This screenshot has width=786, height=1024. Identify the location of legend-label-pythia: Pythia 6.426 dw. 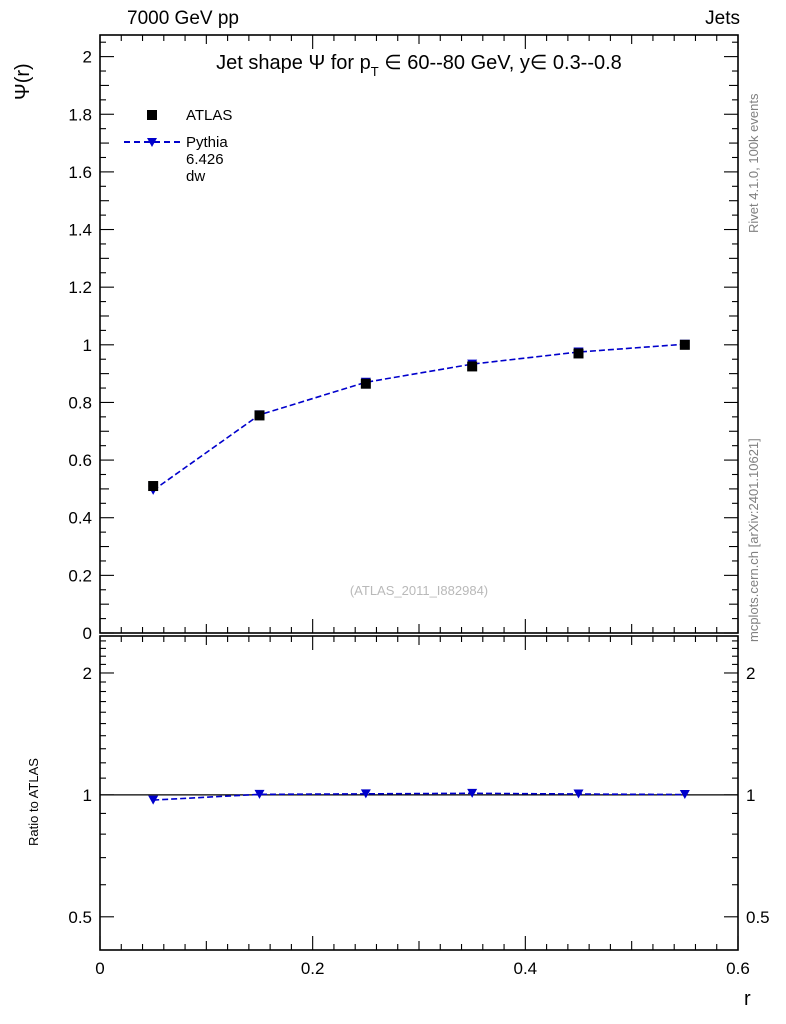
(207, 159).